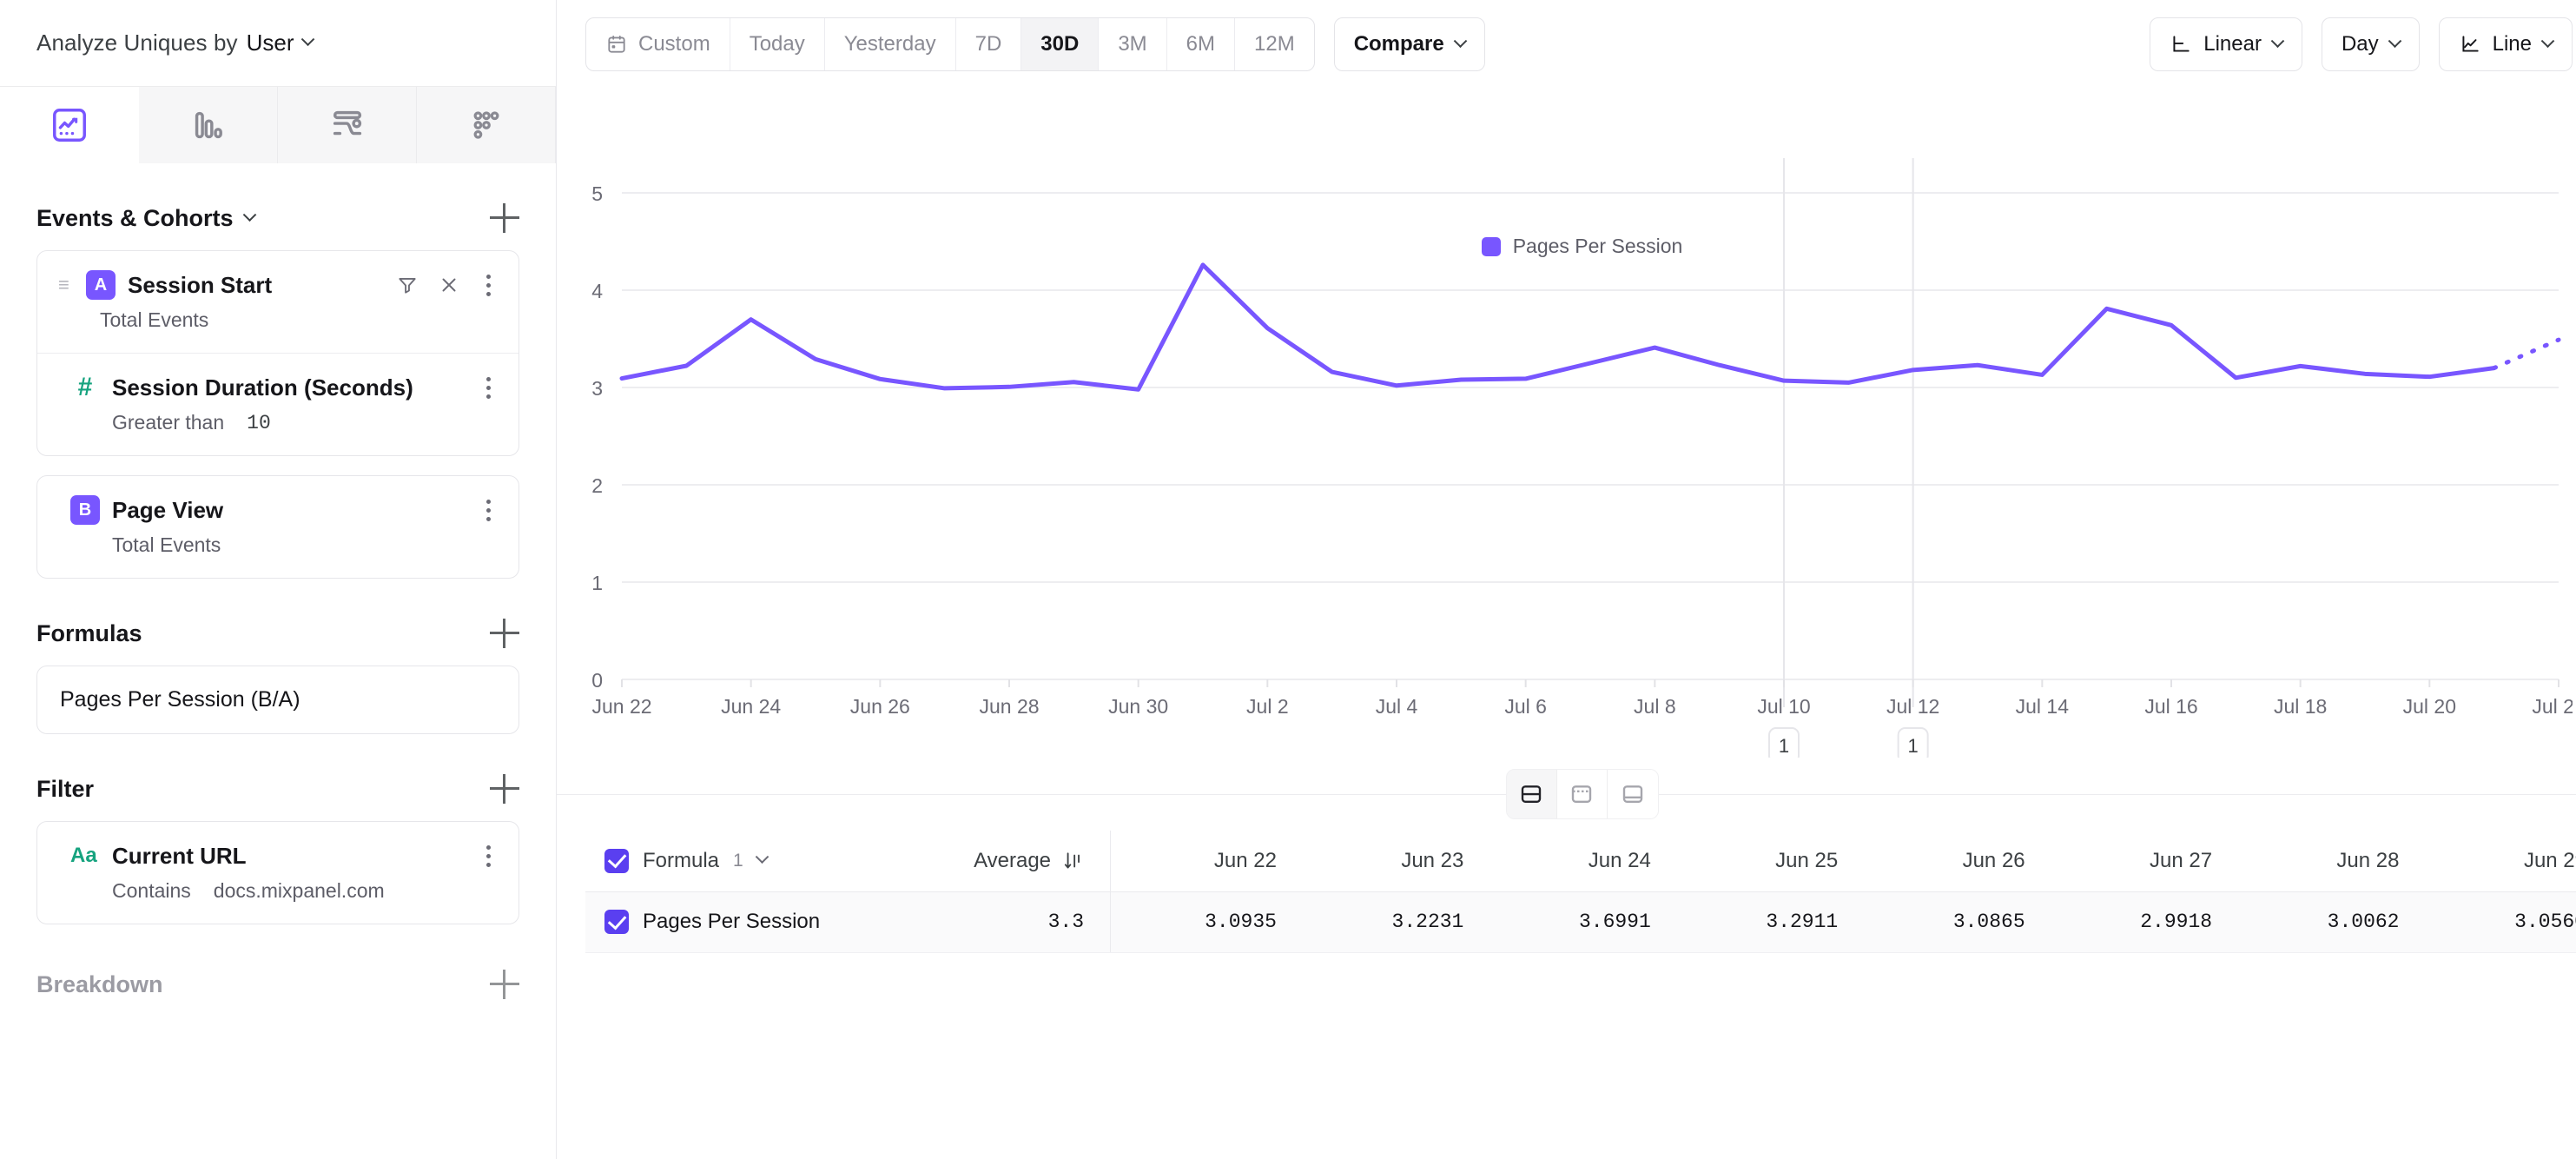 The width and height of the screenshot is (2576, 1159). What do you see at coordinates (278, 500) in the screenshot?
I see `event-row-page-view: B Page View` at bounding box center [278, 500].